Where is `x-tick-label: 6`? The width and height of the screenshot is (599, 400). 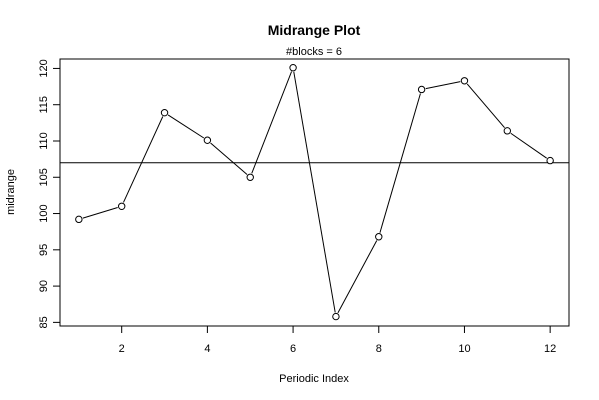
x-tick-label: 6 is located at coordinates (293, 349).